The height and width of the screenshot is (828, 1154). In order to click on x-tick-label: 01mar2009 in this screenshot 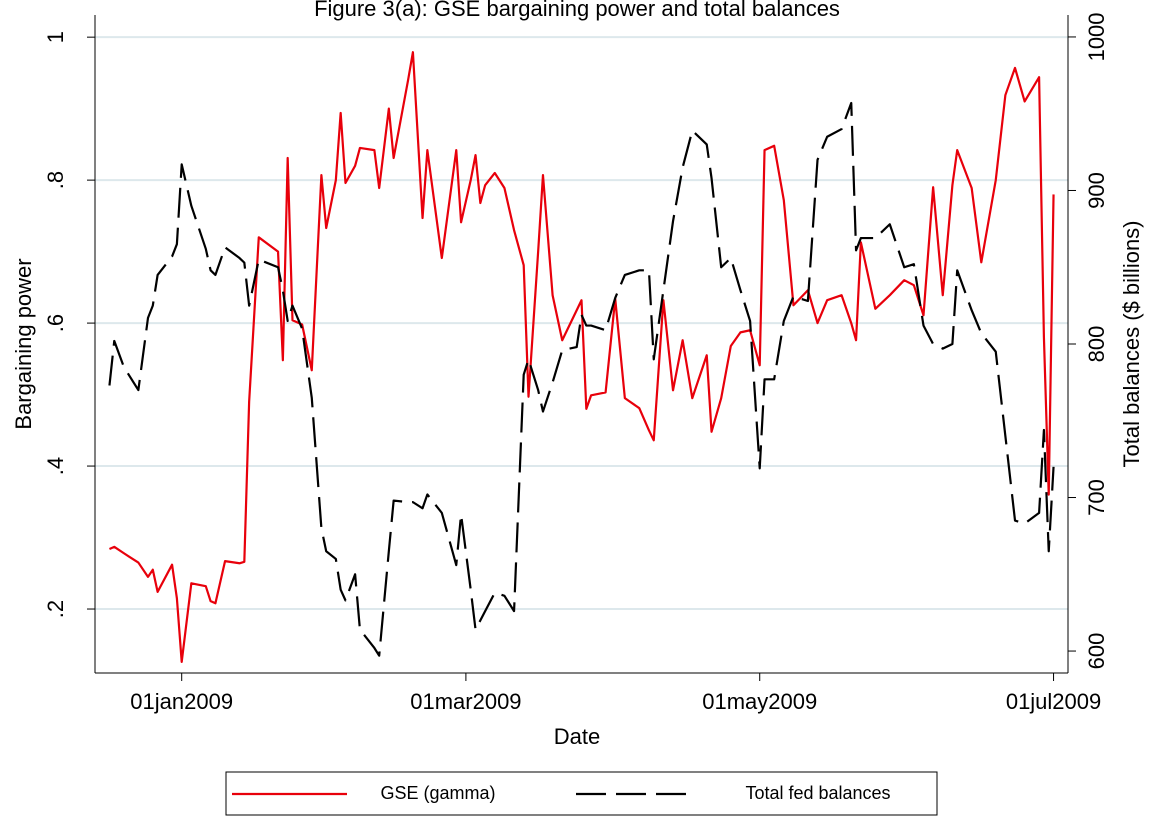, I will do `click(465, 701)`.